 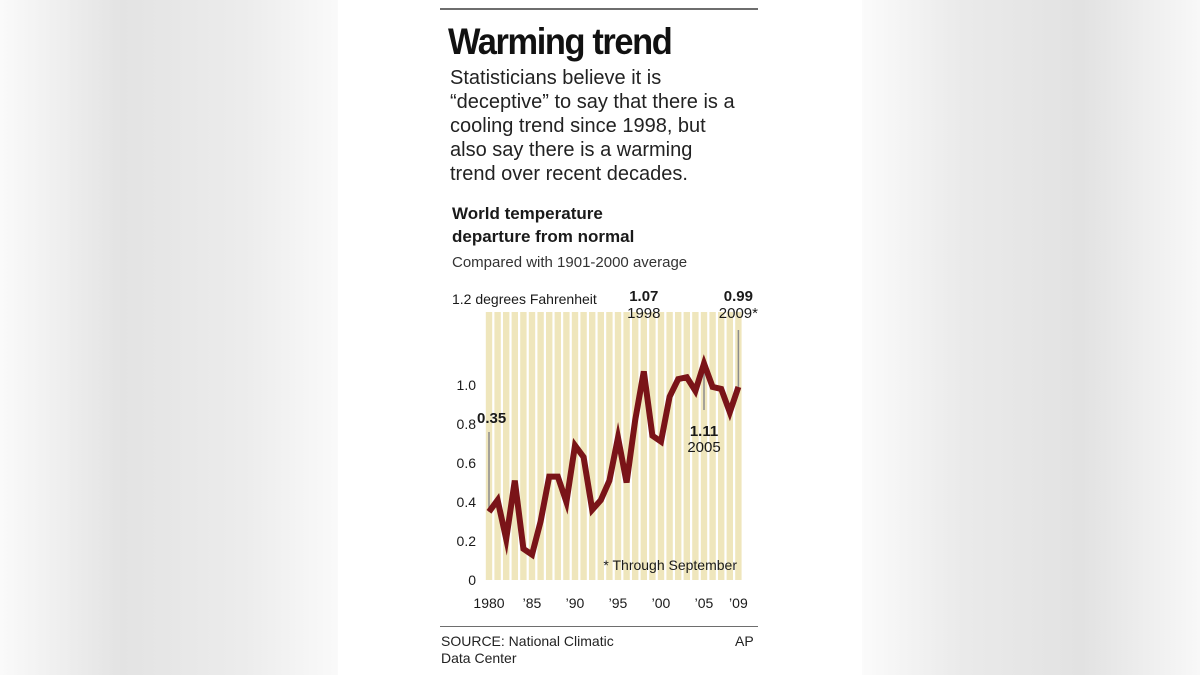 I want to click on annotation-value: 1.11, so click(x=704, y=431).